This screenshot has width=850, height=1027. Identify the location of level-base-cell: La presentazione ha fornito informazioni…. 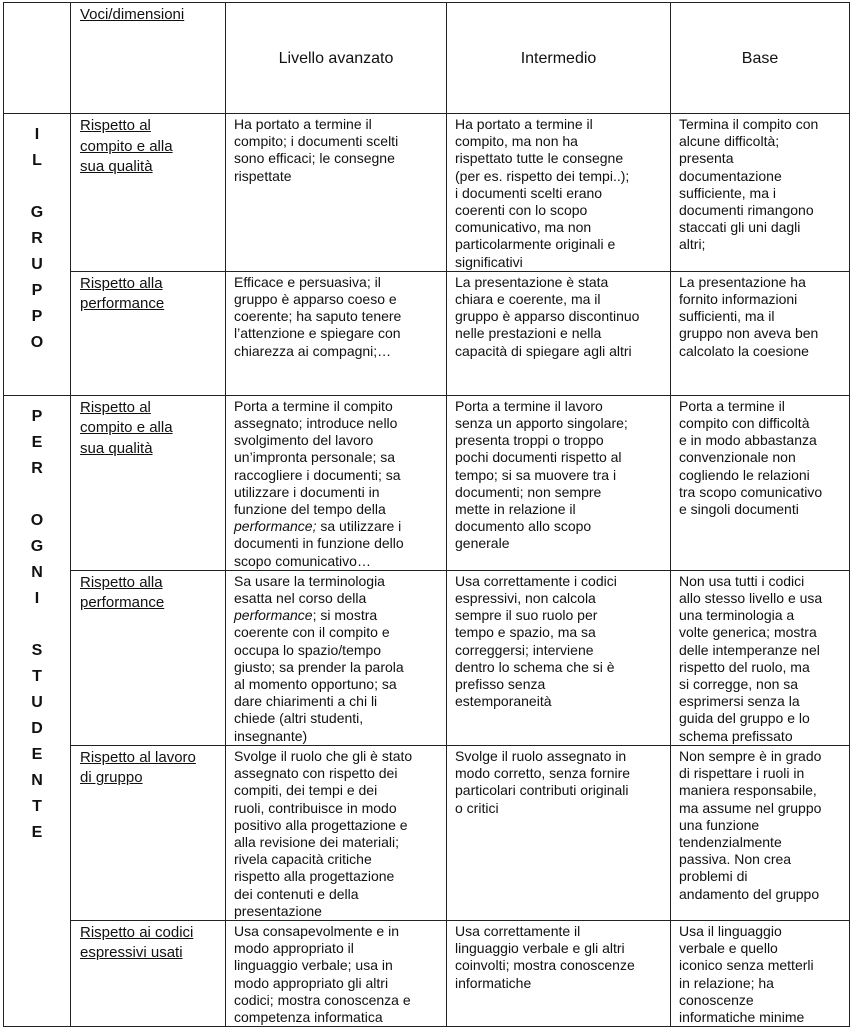
(760, 333).